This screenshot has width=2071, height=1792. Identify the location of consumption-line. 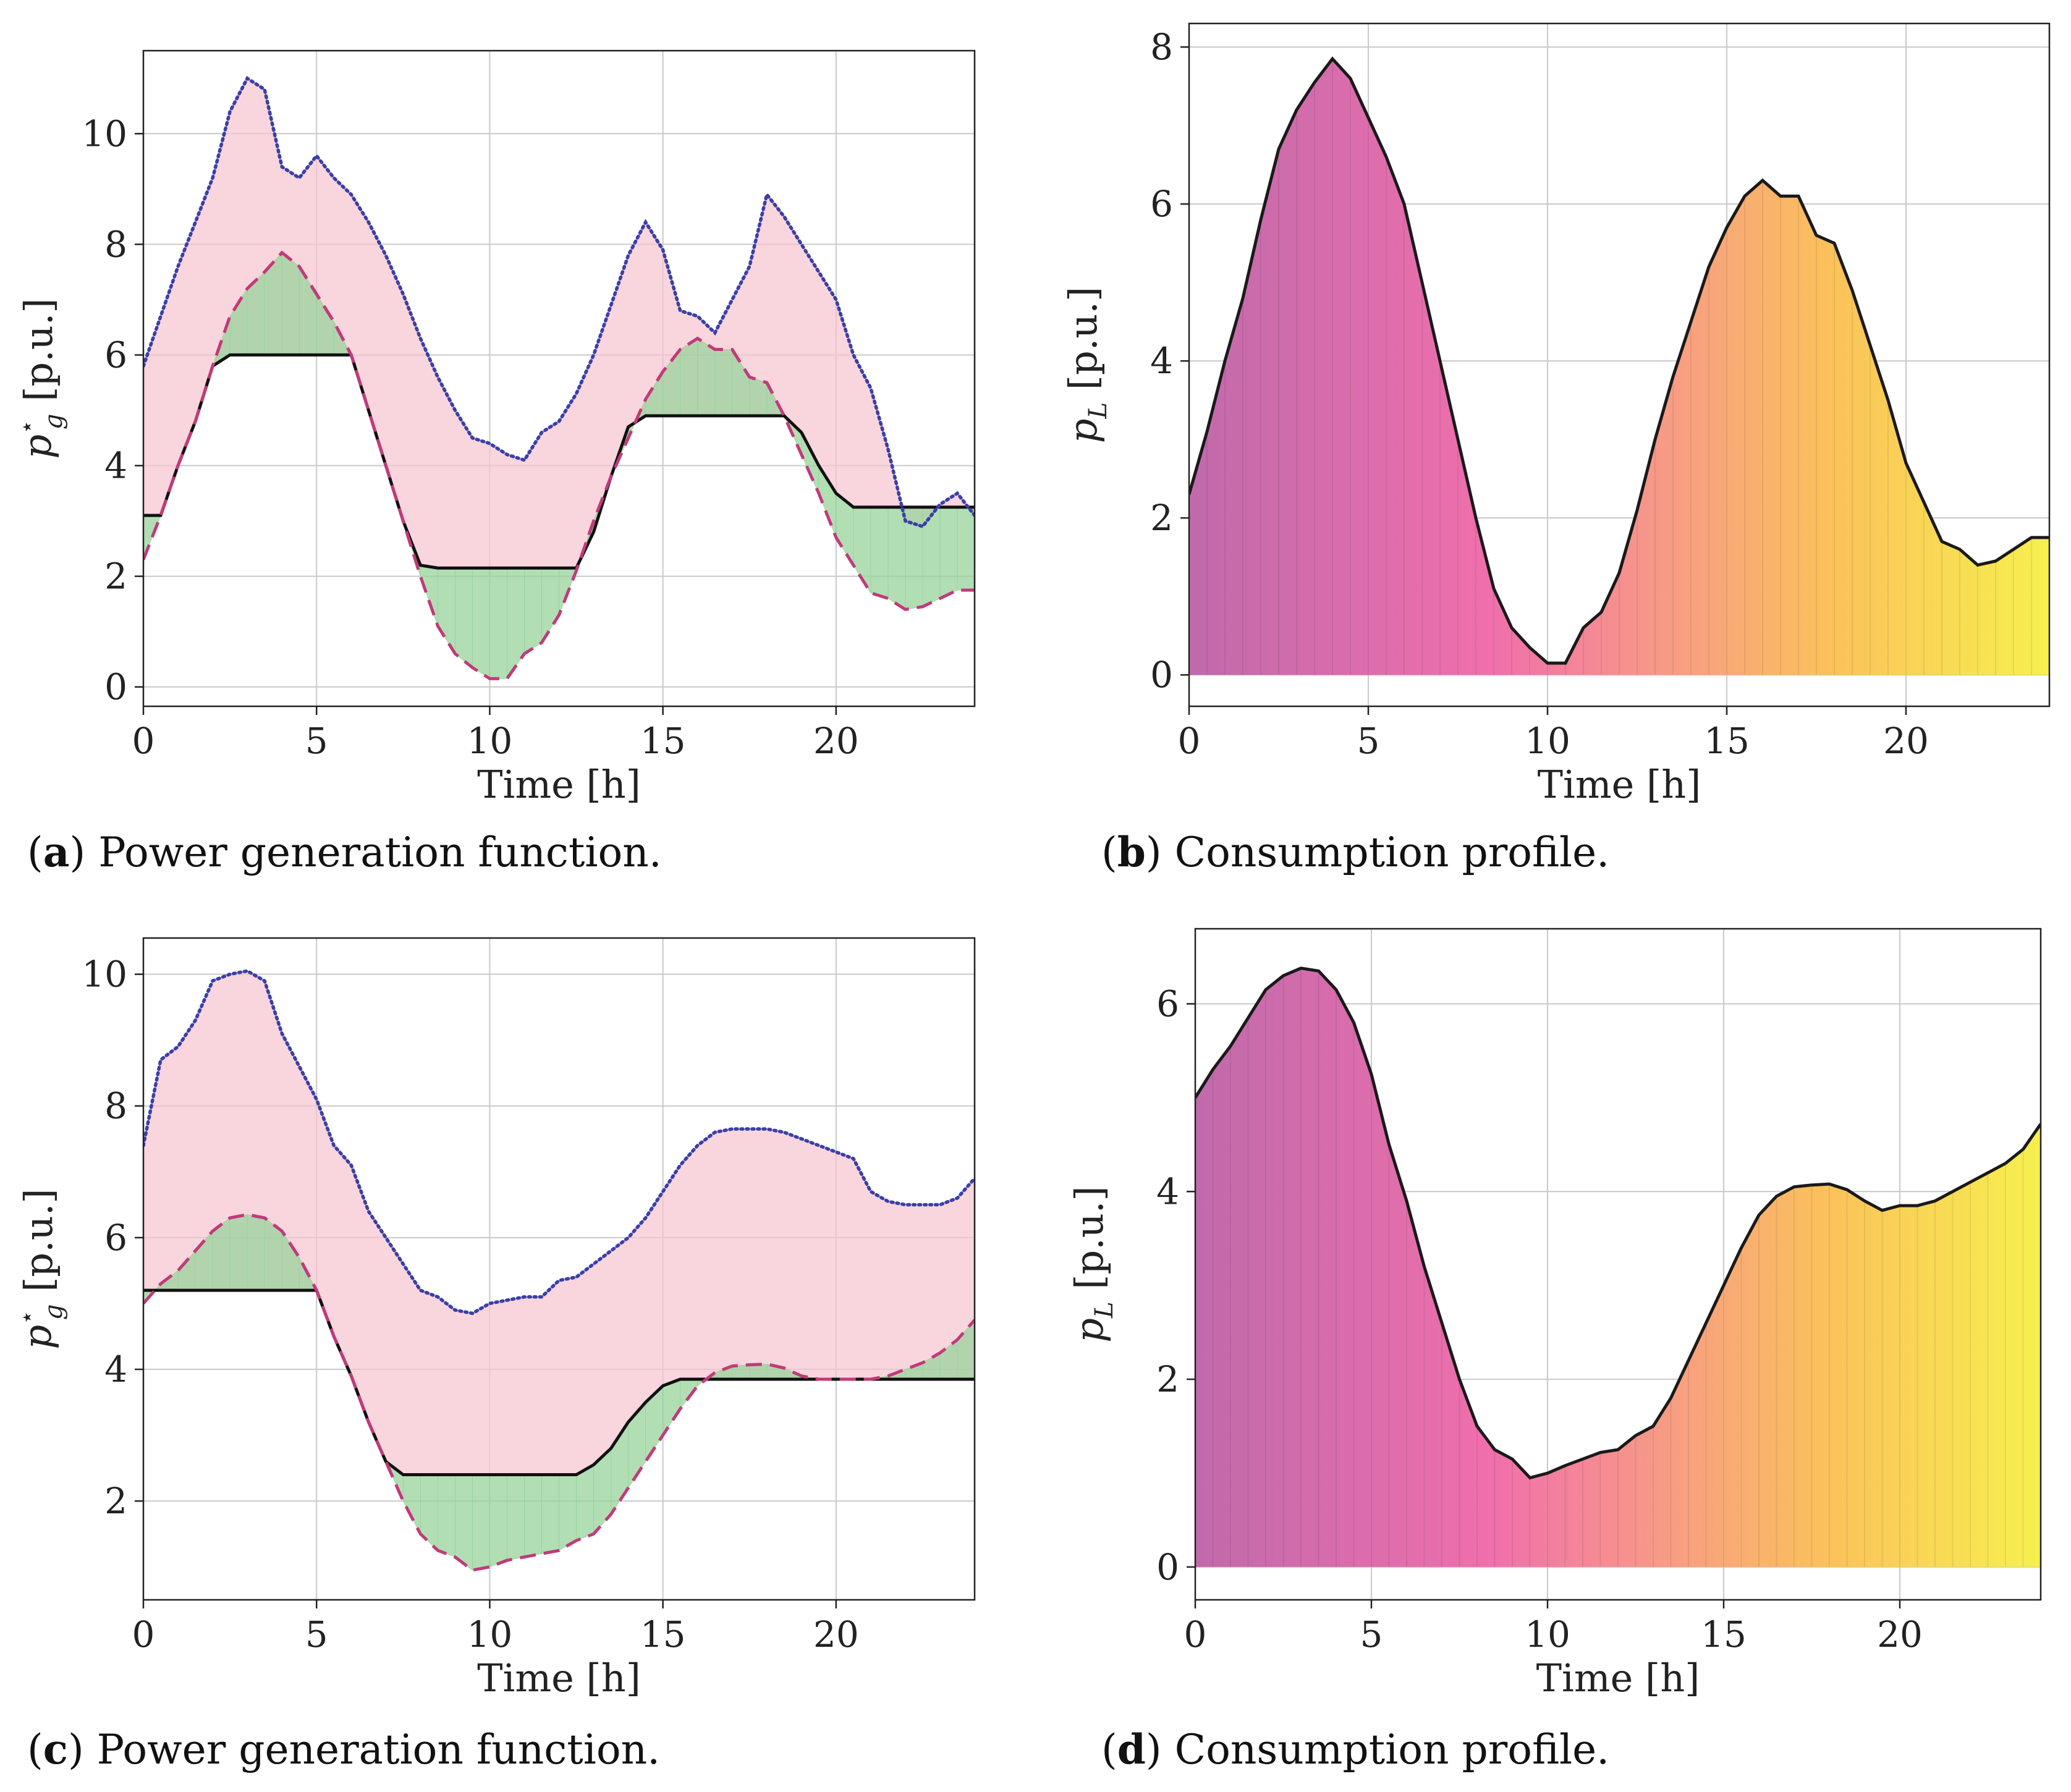
(1619, 360).